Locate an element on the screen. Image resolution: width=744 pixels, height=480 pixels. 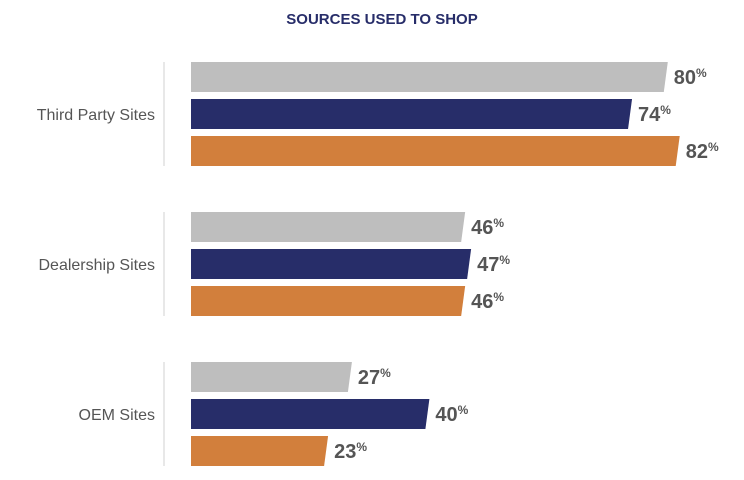
value-label: 74% is located at coordinates (654, 114).